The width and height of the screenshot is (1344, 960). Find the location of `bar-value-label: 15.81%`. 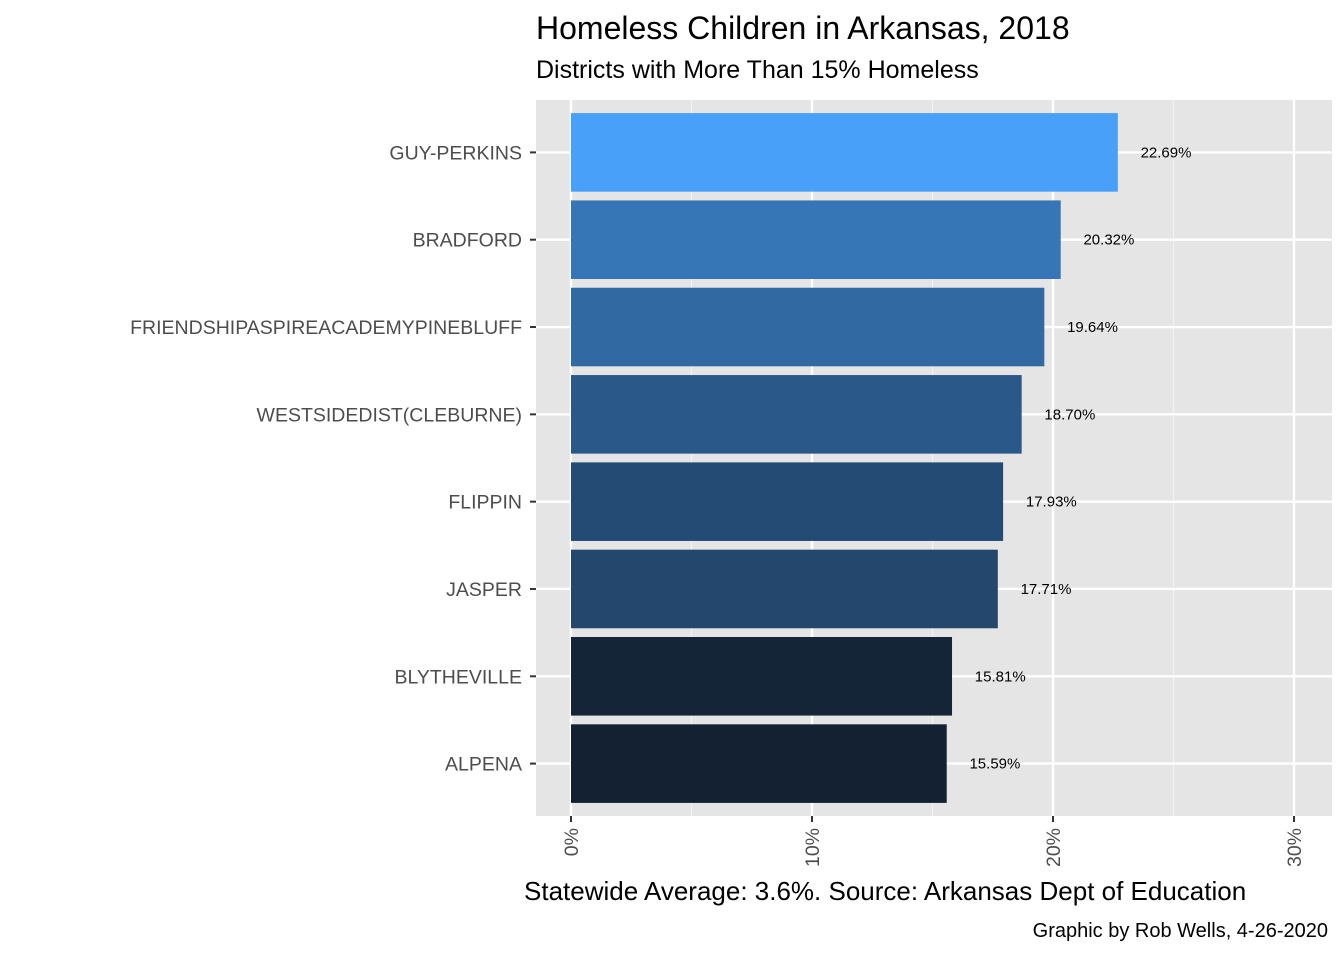

bar-value-label: 15.81% is located at coordinates (1000, 676).